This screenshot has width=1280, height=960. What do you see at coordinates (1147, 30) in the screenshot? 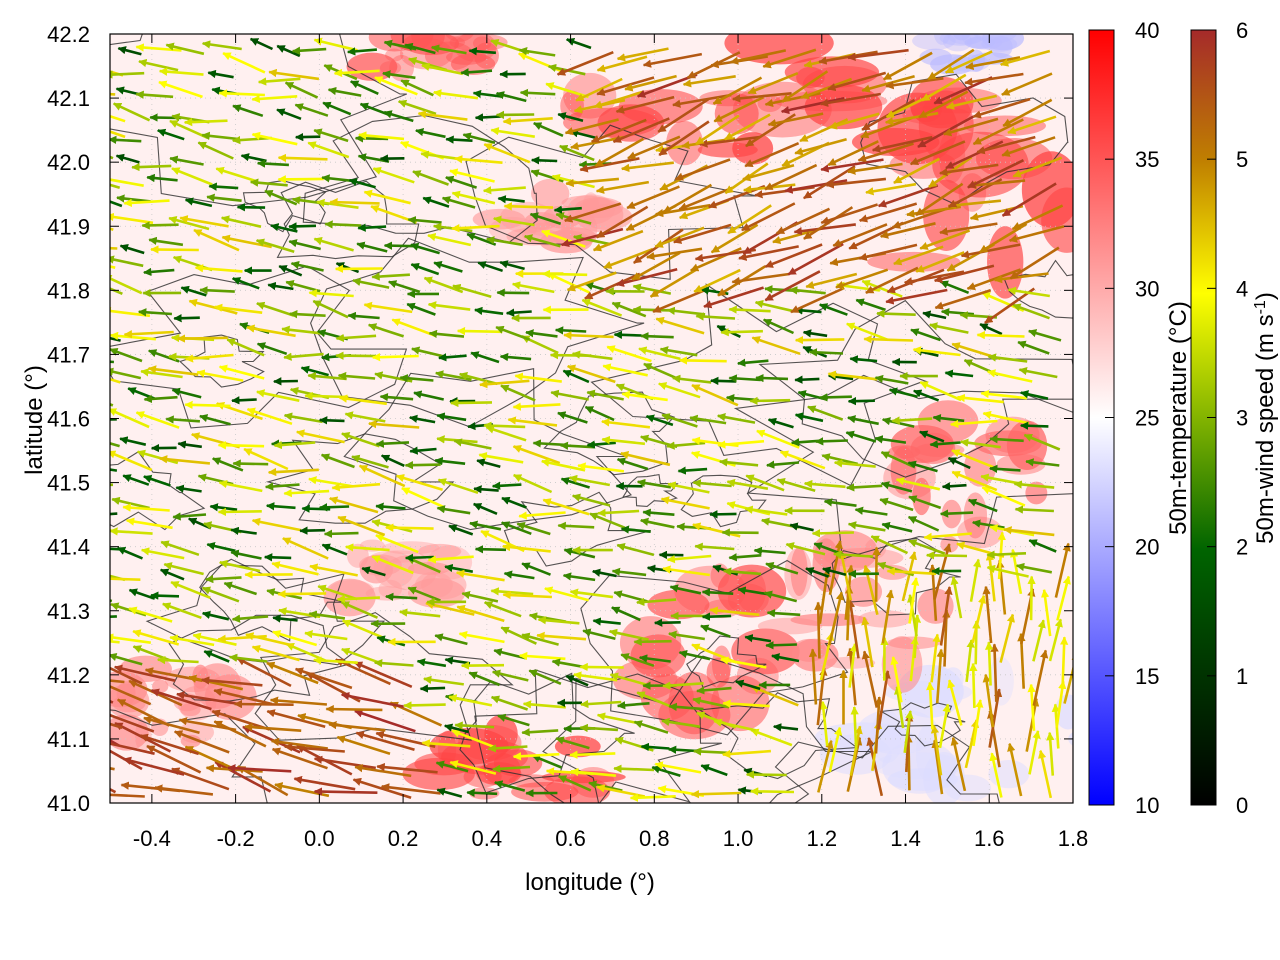
I see `temperature-colorbar-tick-label: 40` at bounding box center [1147, 30].